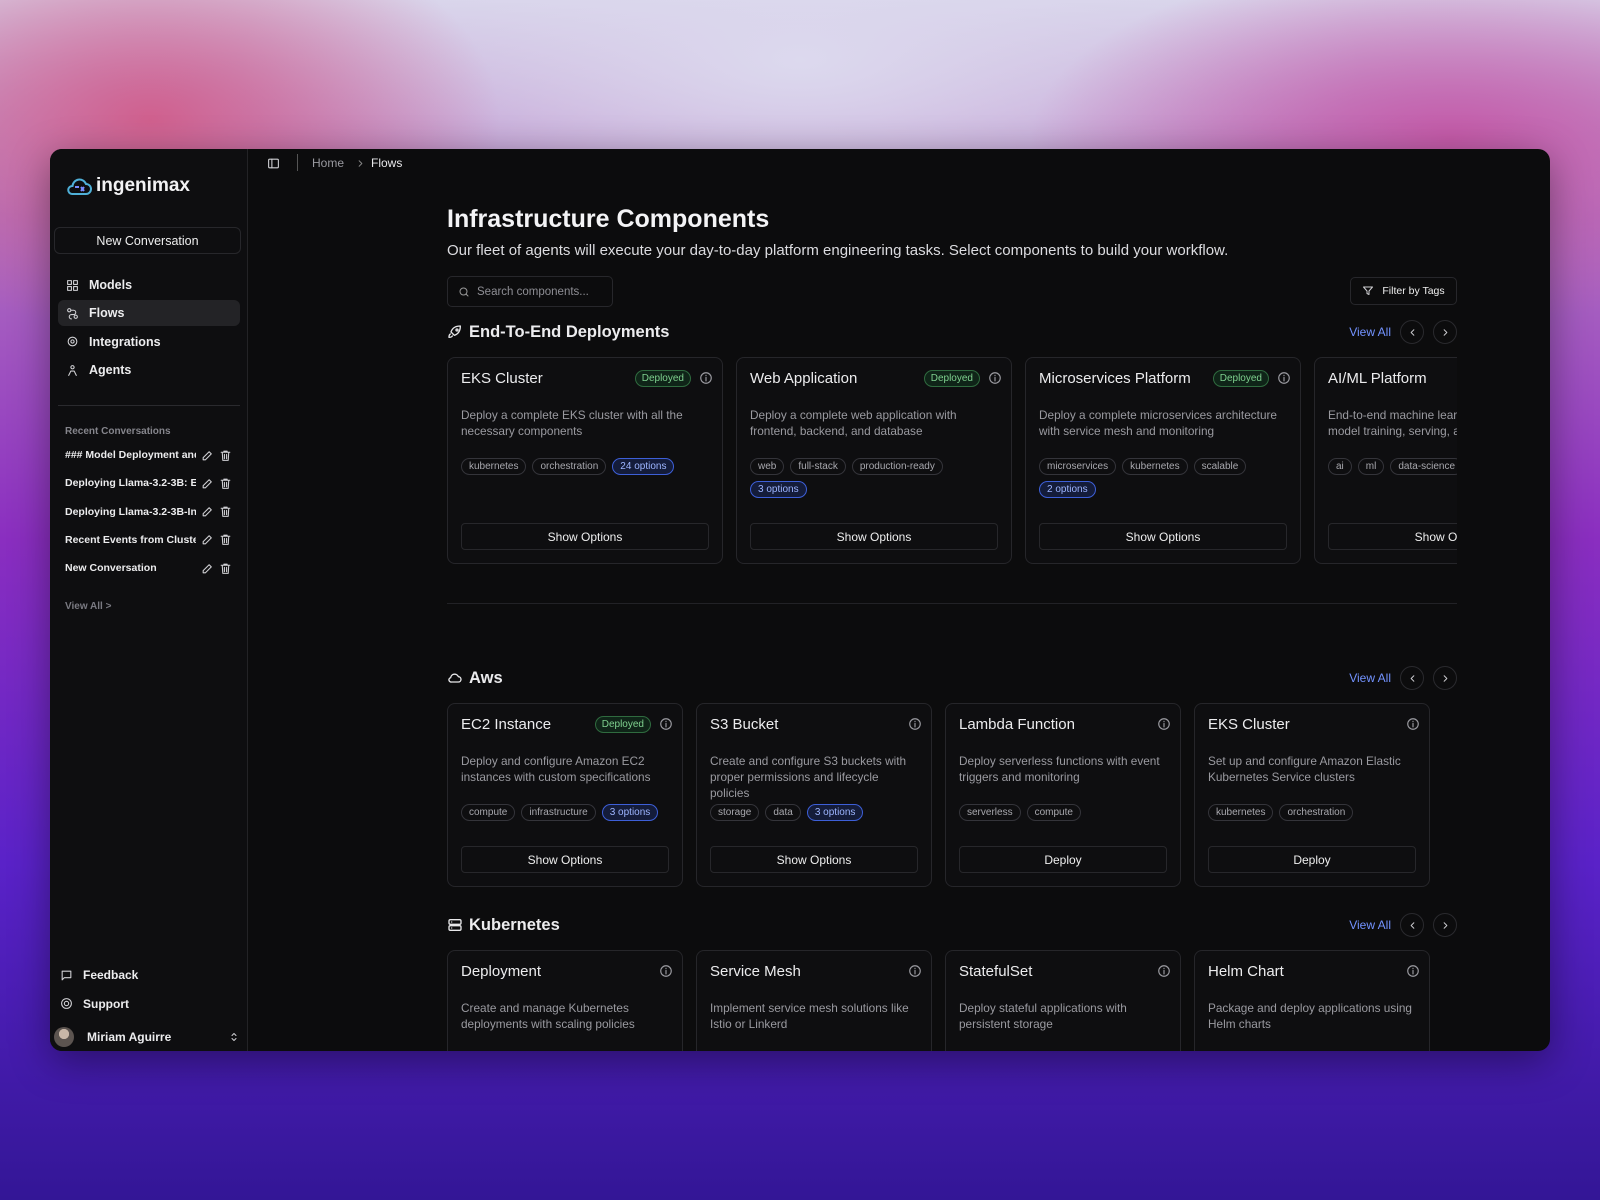 This screenshot has width=1600, height=1200. Describe the element at coordinates (494, 466) in the screenshot. I see `tag: kubernetes` at that location.